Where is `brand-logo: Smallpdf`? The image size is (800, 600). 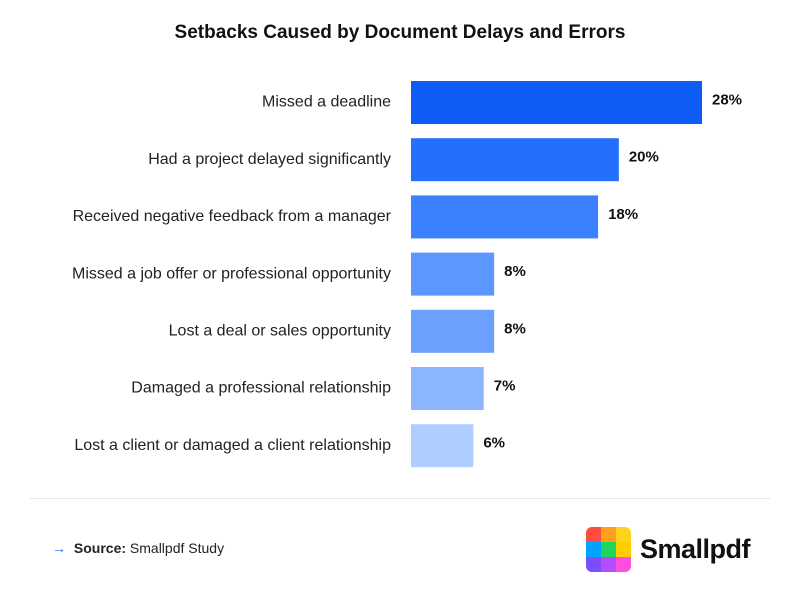
brand-logo: Smallpdf is located at coordinates (668, 549).